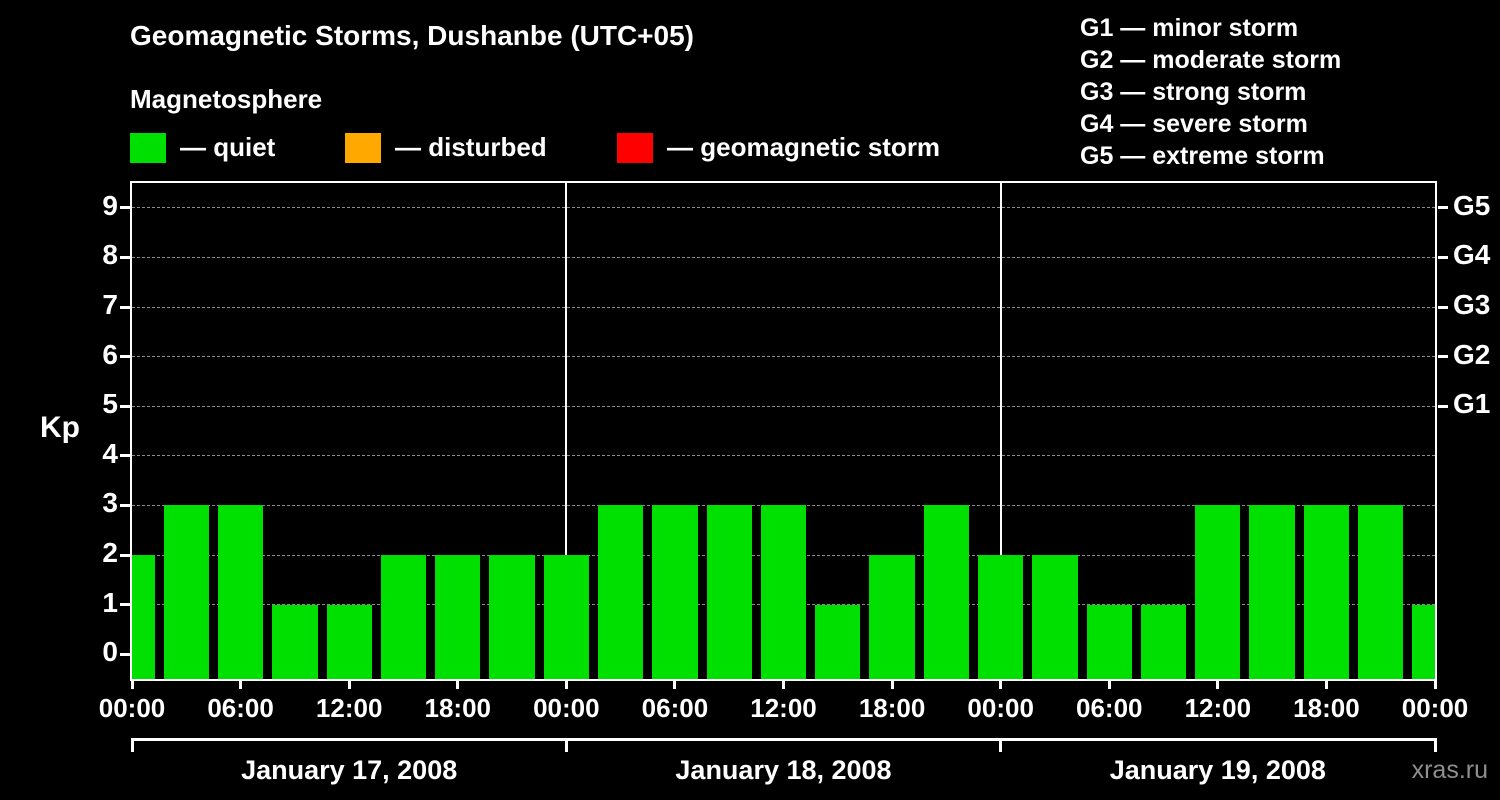 Image resolution: width=1500 pixels, height=800 pixels. What do you see at coordinates (60, 427) in the screenshot?
I see `y-axis-title: Kp` at bounding box center [60, 427].